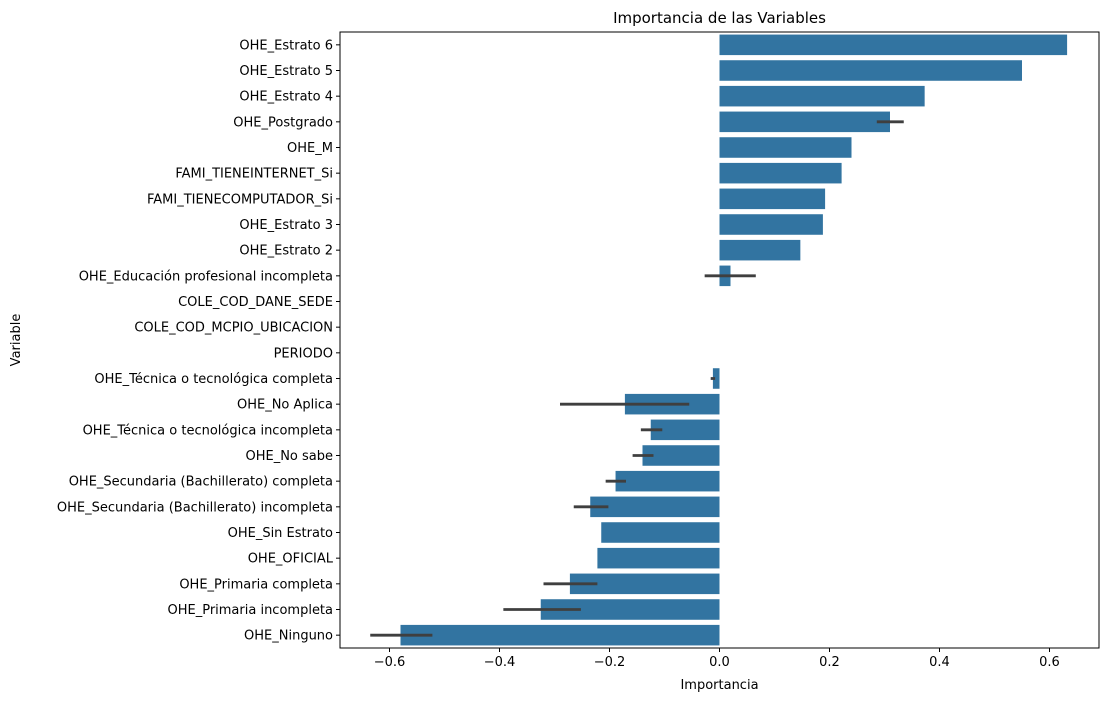  What do you see at coordinates (610, 662) in the screenshot?
I see `x-tick-label: −0.2` at bounding box center [610, 662].